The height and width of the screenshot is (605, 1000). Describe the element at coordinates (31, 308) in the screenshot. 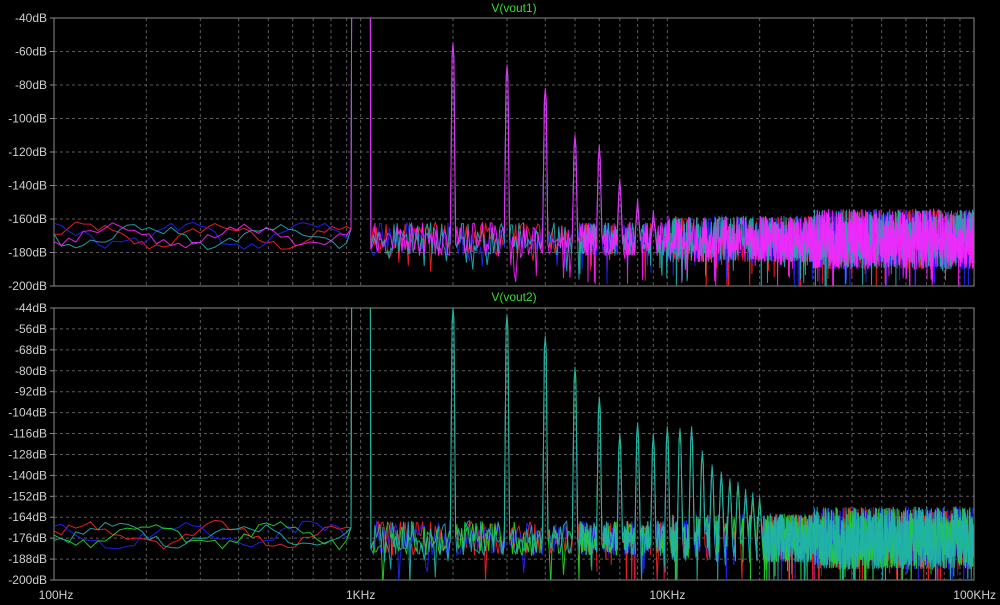

I see `y-tick-label: -44dB` at that location.